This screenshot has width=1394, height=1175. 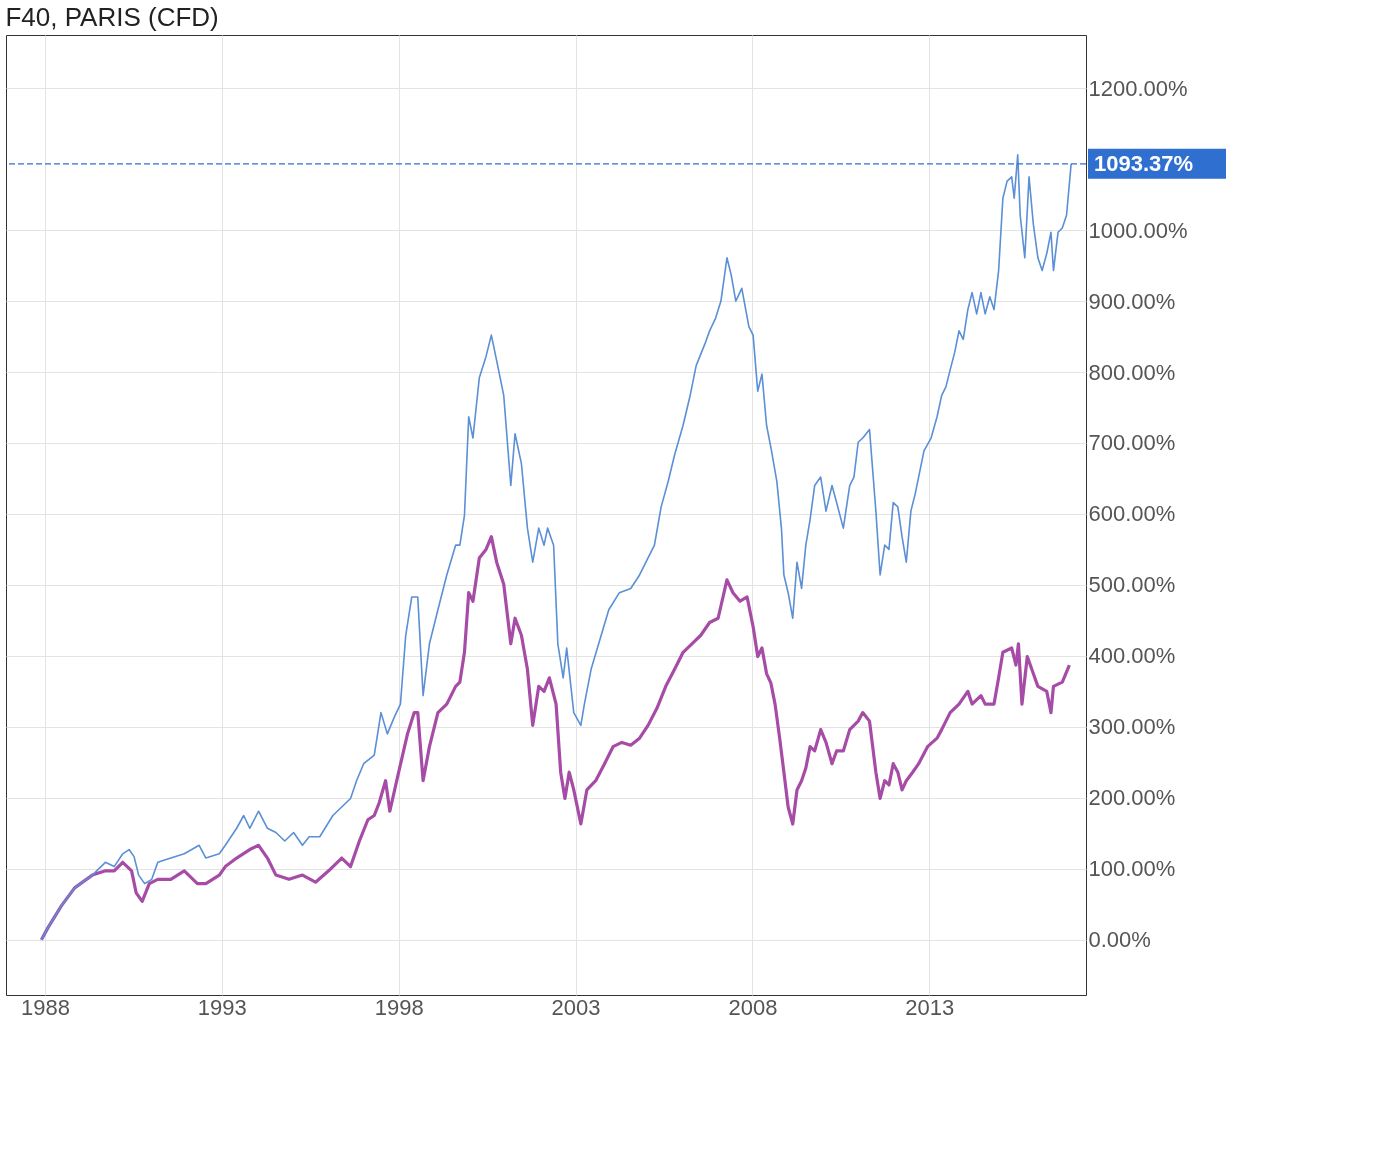 I want to click on x-tick-label: 1993, so click(x=222, y=1007).